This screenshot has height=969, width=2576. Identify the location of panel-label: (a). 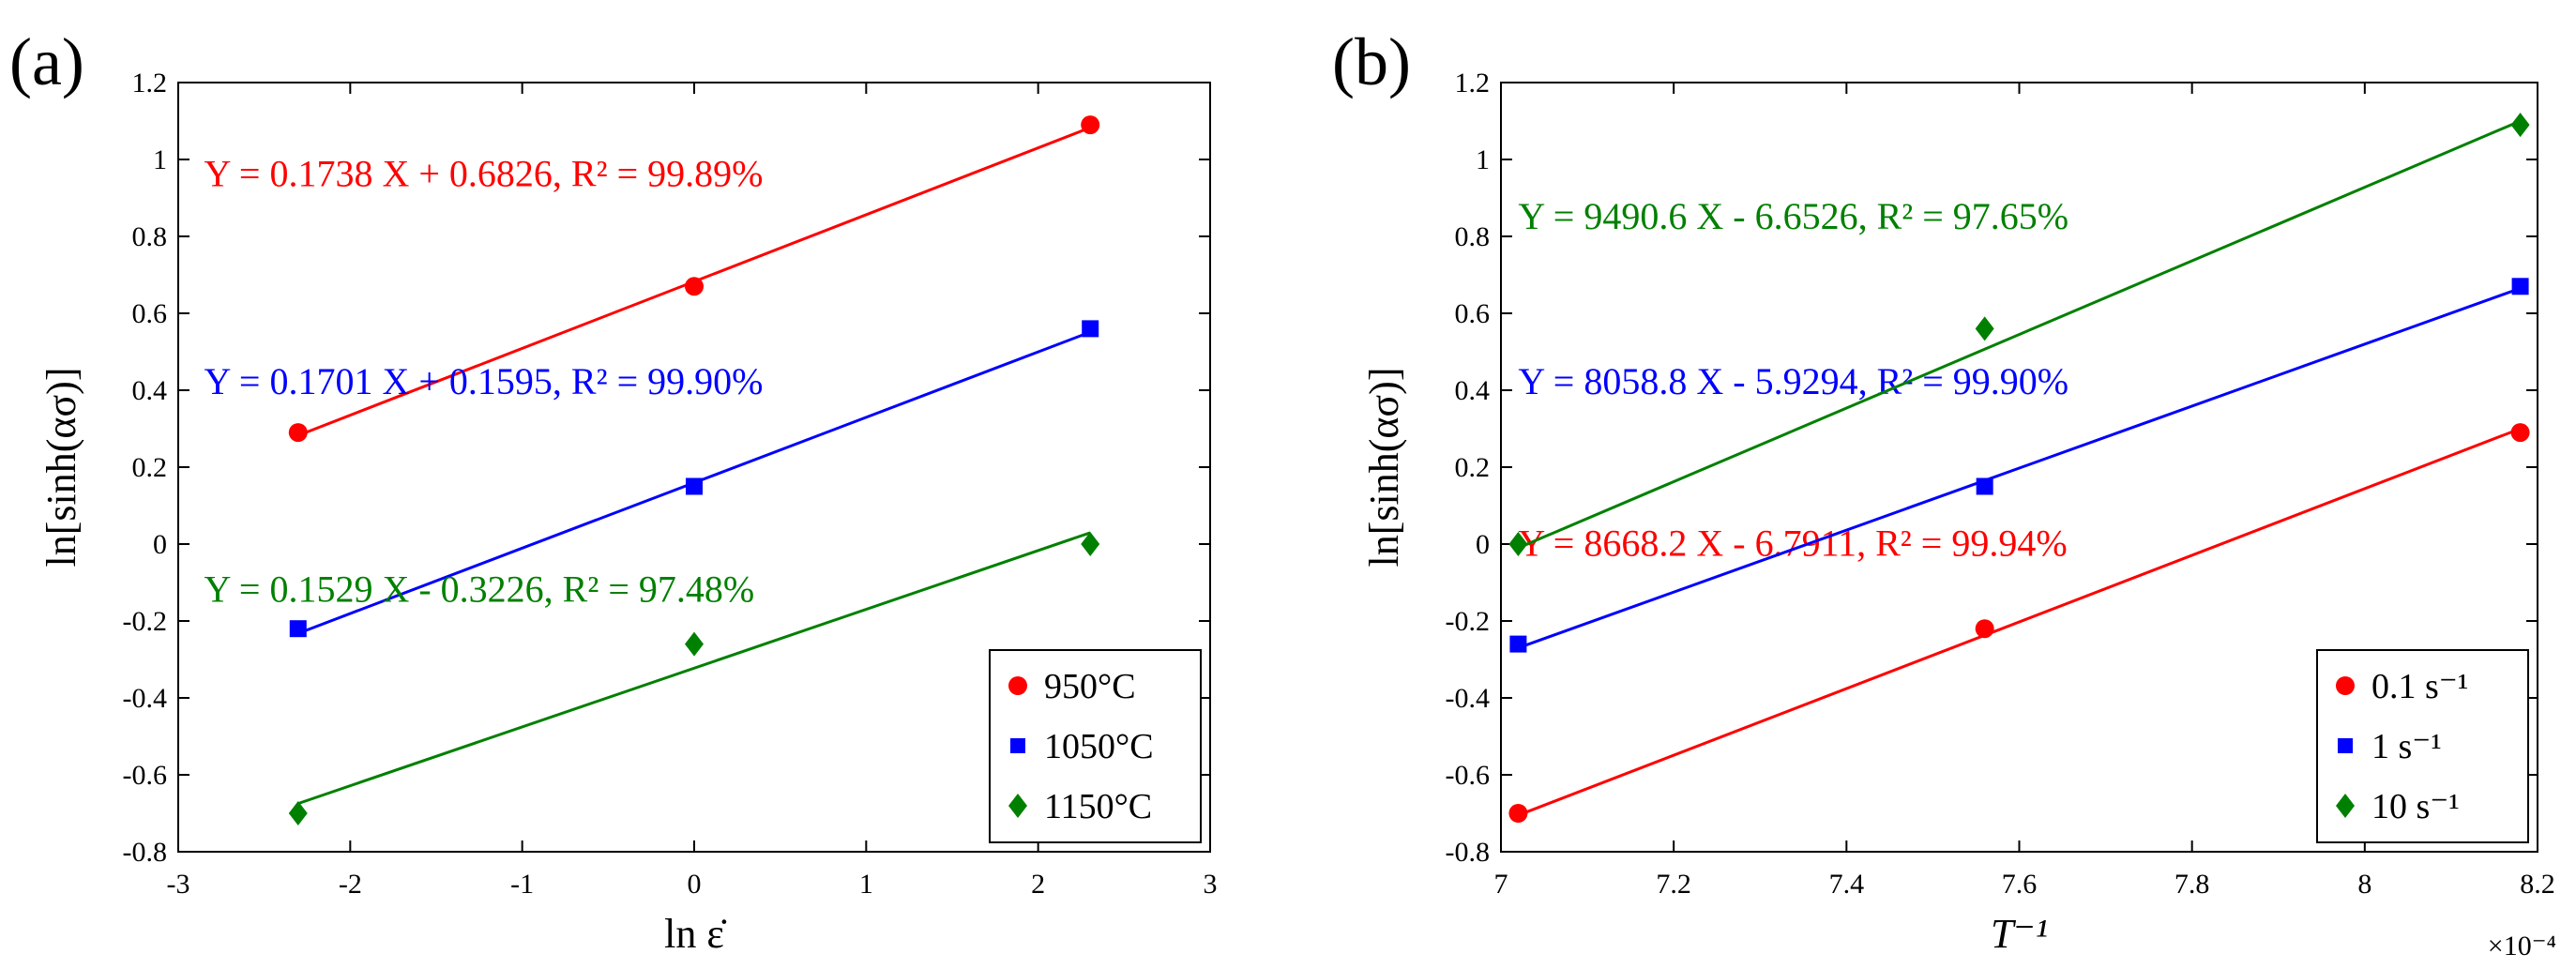
(46, 61).